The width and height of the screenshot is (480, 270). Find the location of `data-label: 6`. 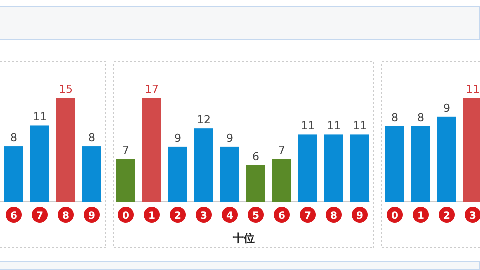

data-label: 6 is located at coordinates (256, 157).